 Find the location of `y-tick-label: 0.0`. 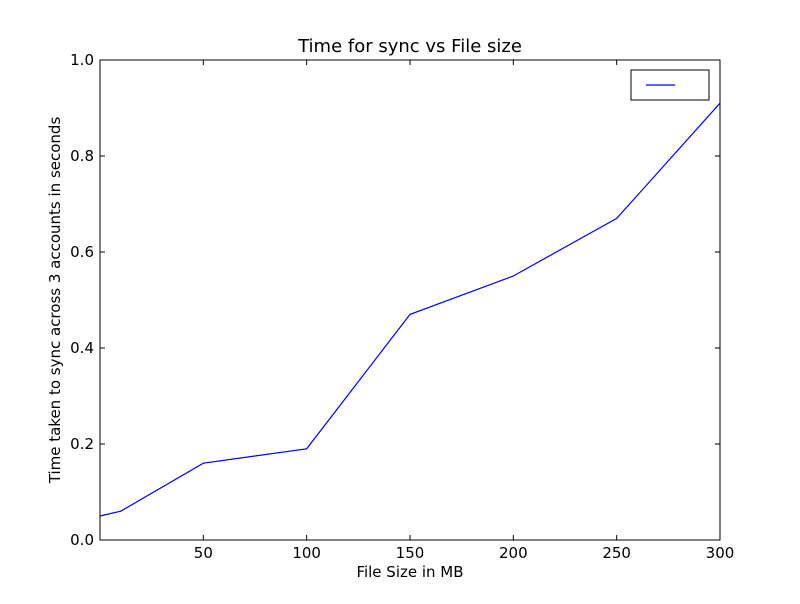

y-tick-label: 0.0 is located at coordinates (82, 540).